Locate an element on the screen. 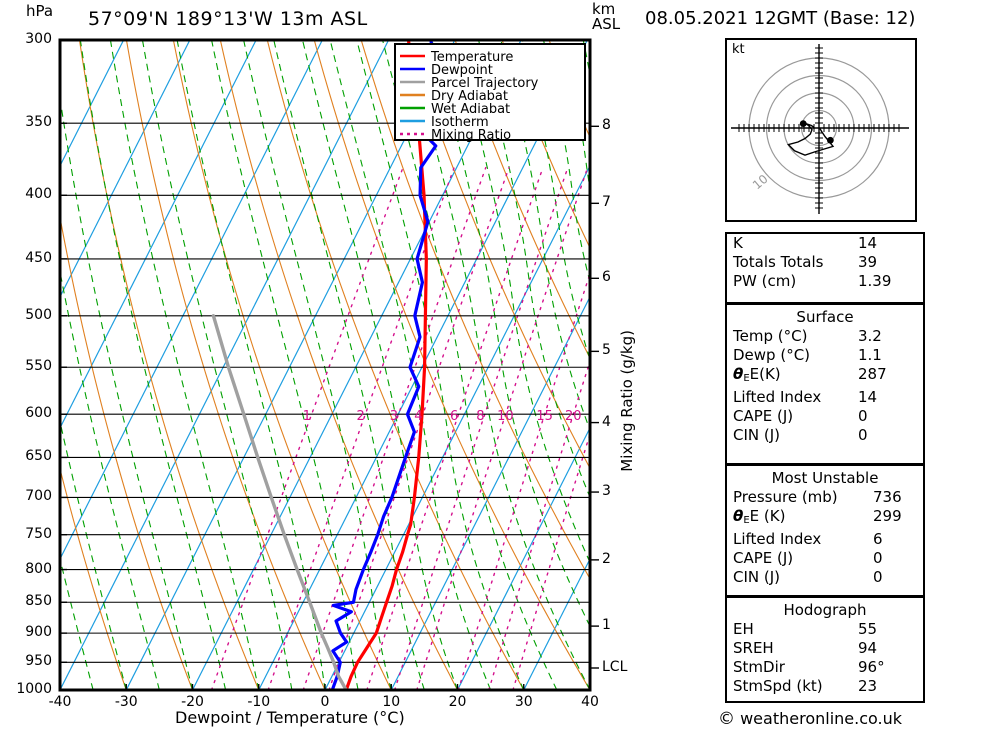 The width and height of the screenshot is (1000, 733). stat-value: 94 is located at coordinates (868, 648).